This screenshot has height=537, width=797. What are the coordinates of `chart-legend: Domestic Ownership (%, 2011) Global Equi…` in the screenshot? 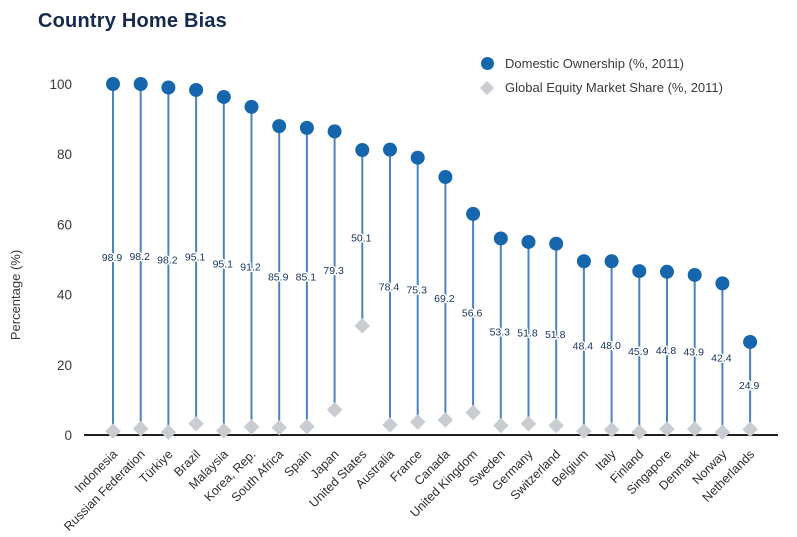 It's located at (601, 75).